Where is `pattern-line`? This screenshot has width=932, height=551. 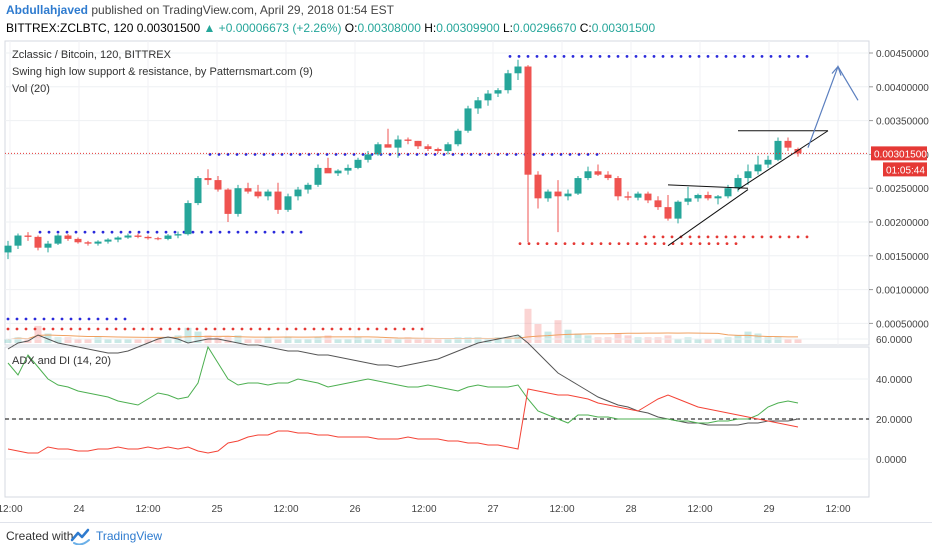 pattern-line is located at coordinates (783, 160).